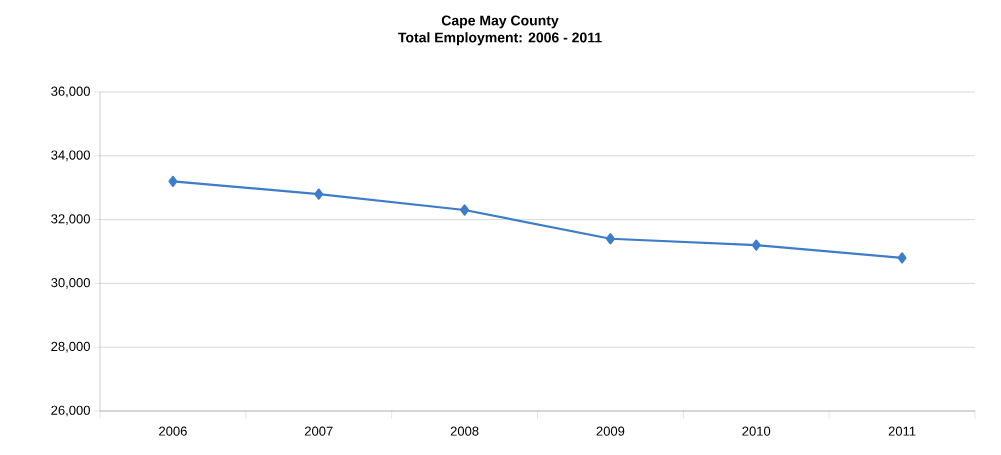 The image size is (1001, 455). What do you see at coordinates (500, 39) in the screenshot?
I see `chart-subtitle: Total Employment: 2006 - 2011` at bounding box center [500, 39].